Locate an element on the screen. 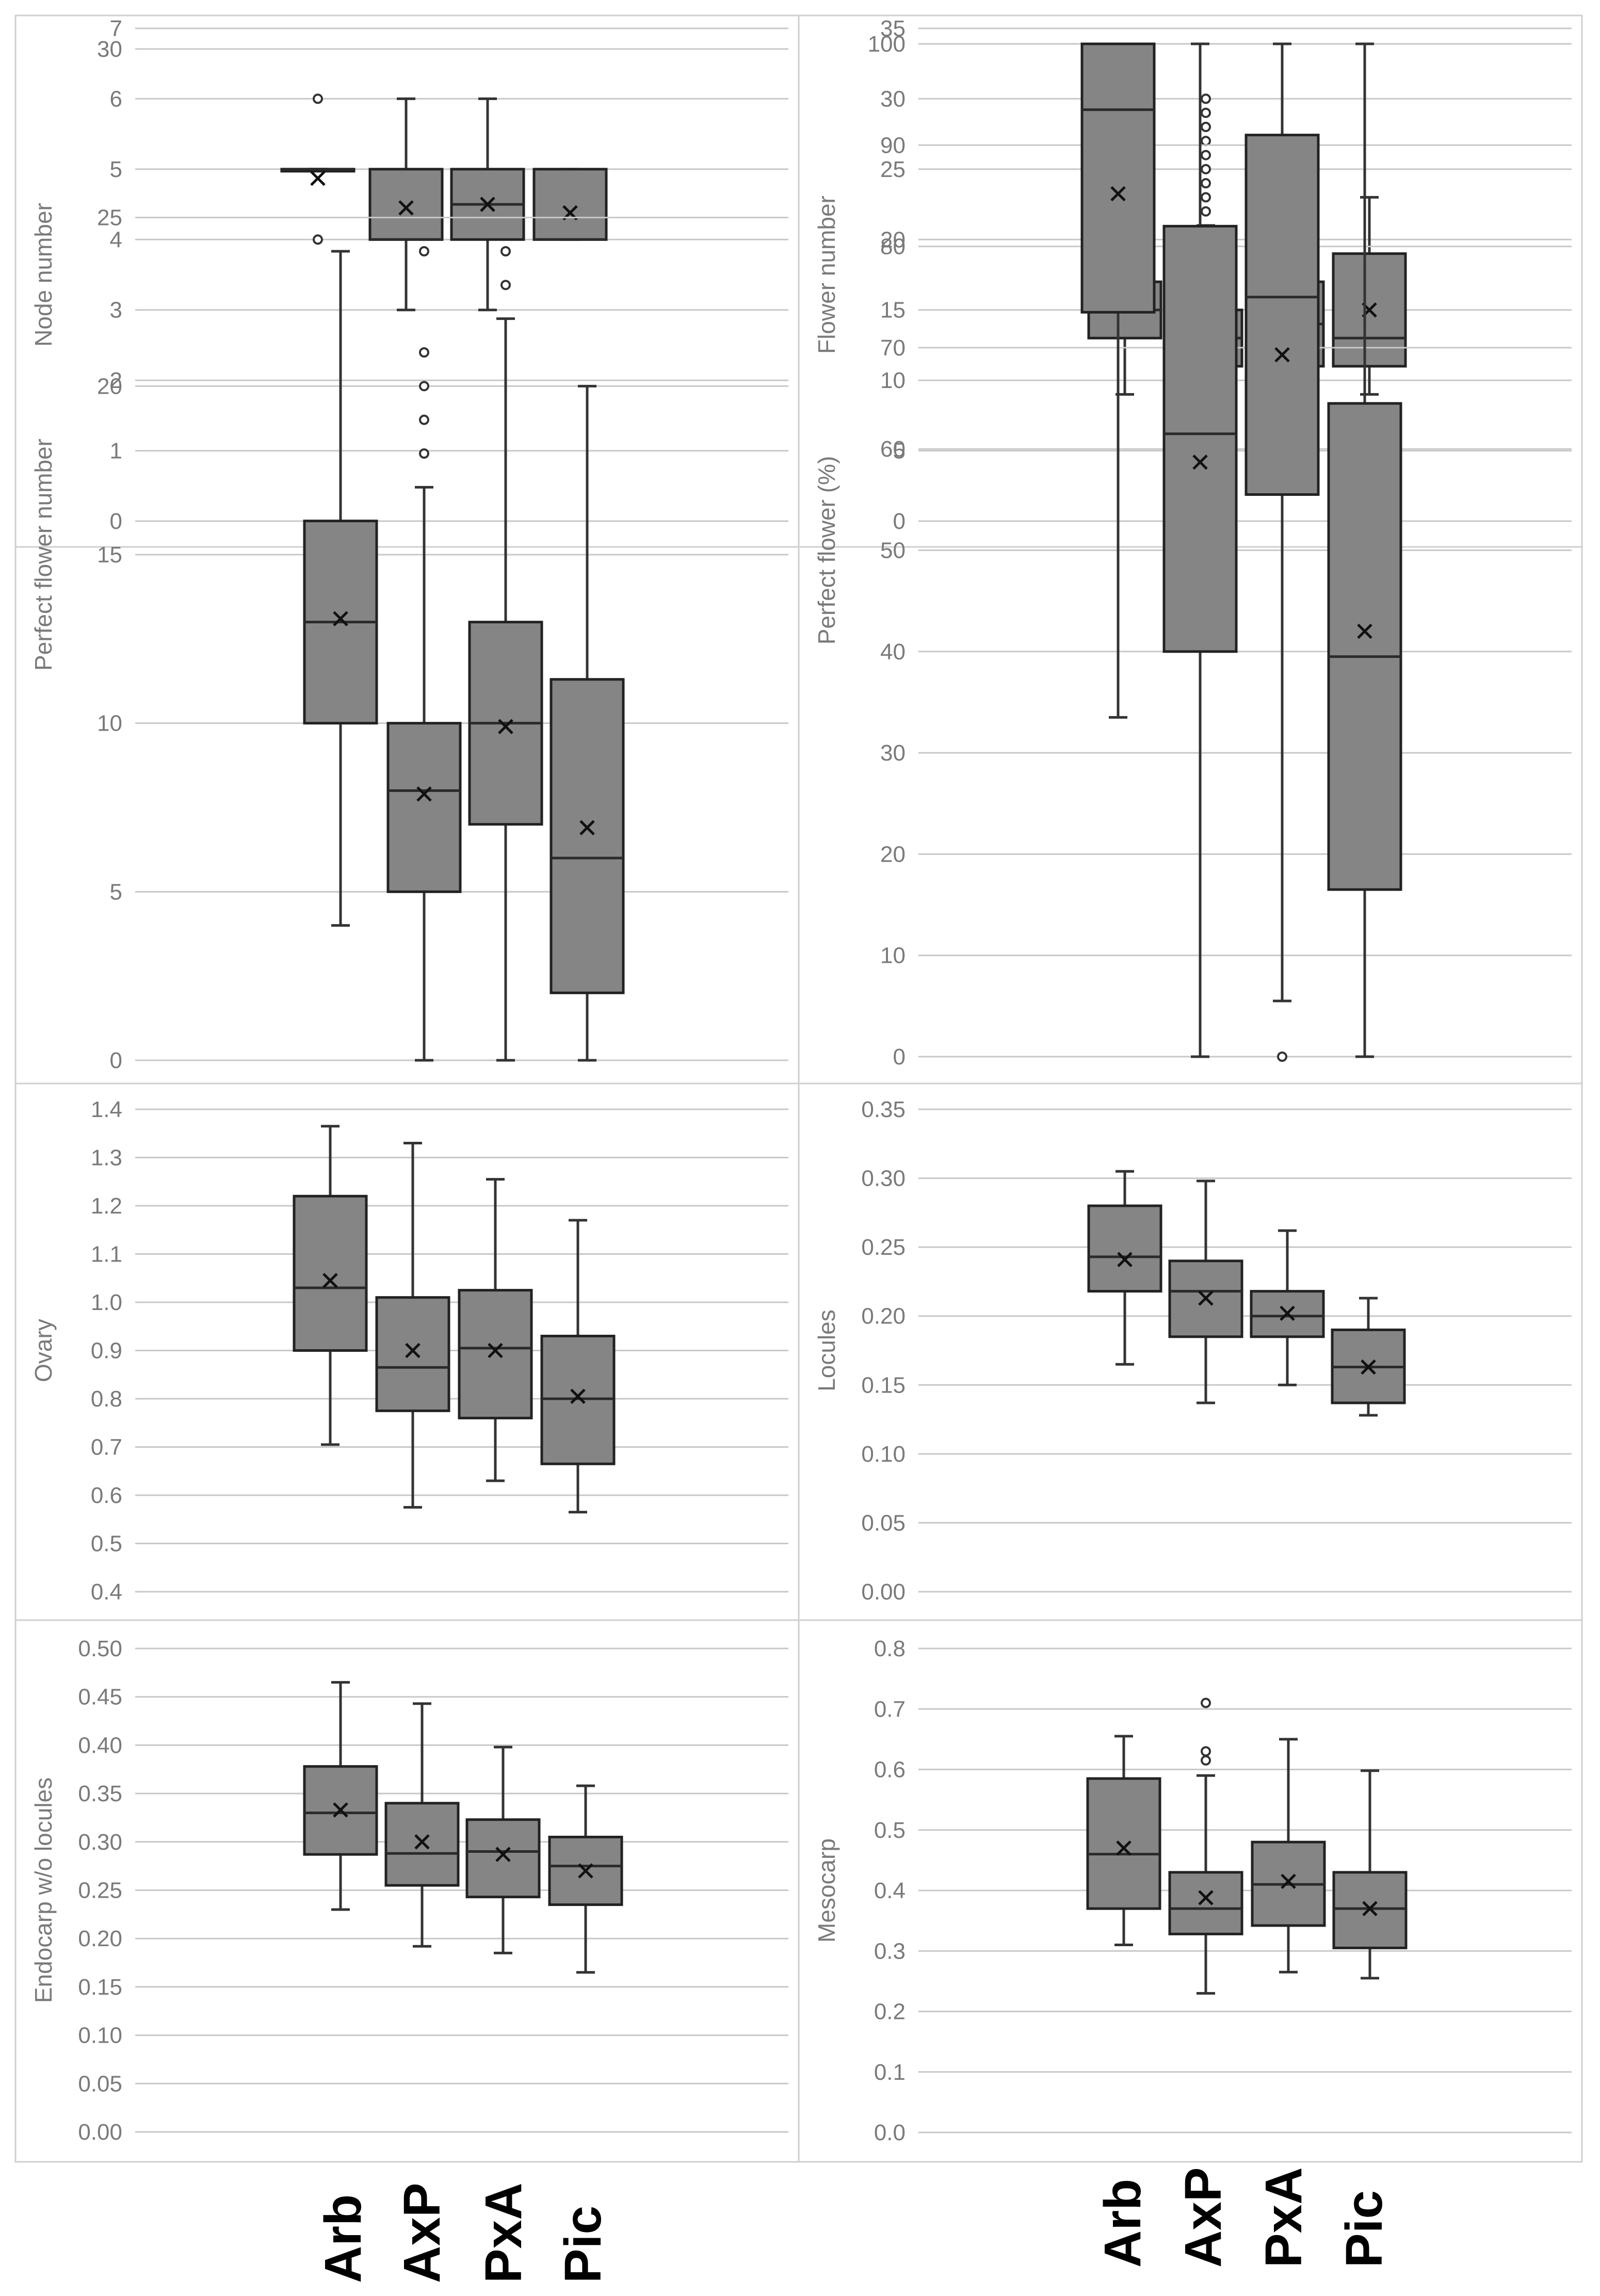 The height and width of the screenshot is (2296, 1600). y-axis-label: Locules is located at coordinates (827, 1351).